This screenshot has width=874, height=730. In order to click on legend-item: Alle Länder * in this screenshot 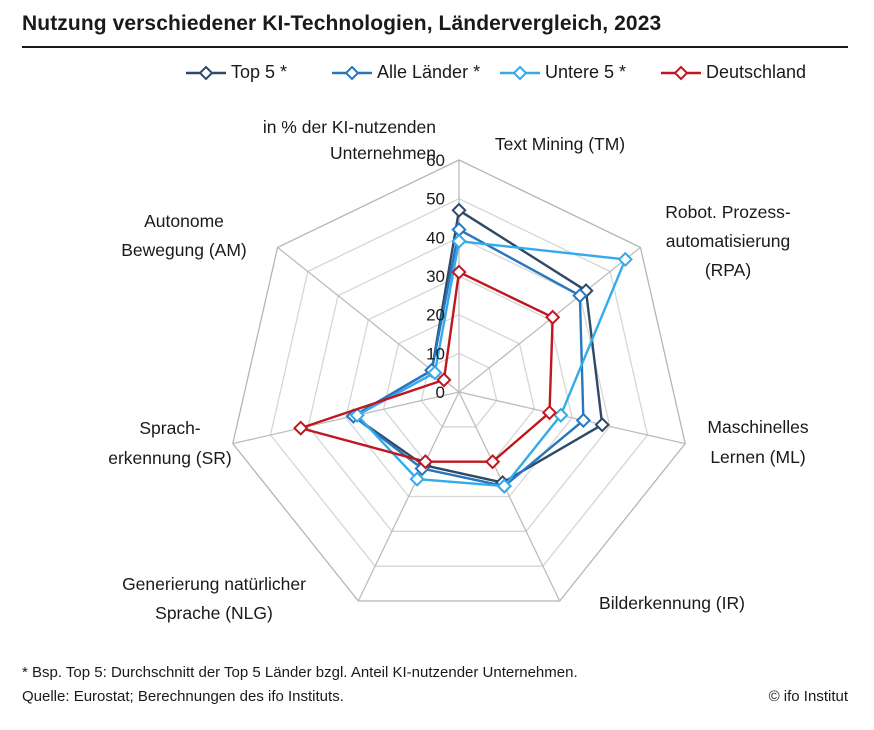, I will do `click(405, 72)`.